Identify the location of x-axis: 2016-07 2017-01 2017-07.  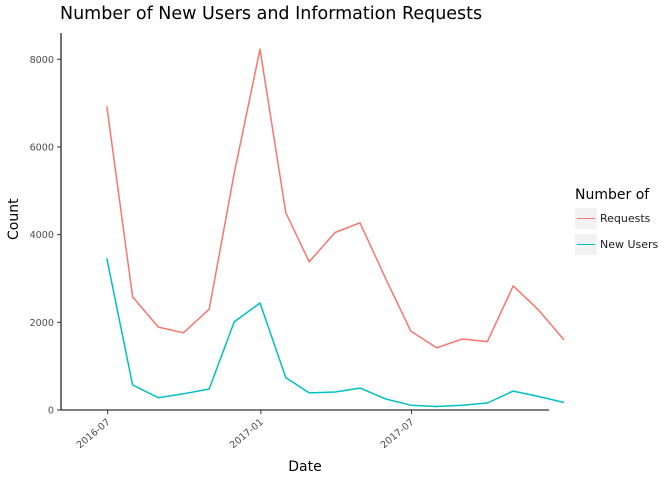
(305, 430).